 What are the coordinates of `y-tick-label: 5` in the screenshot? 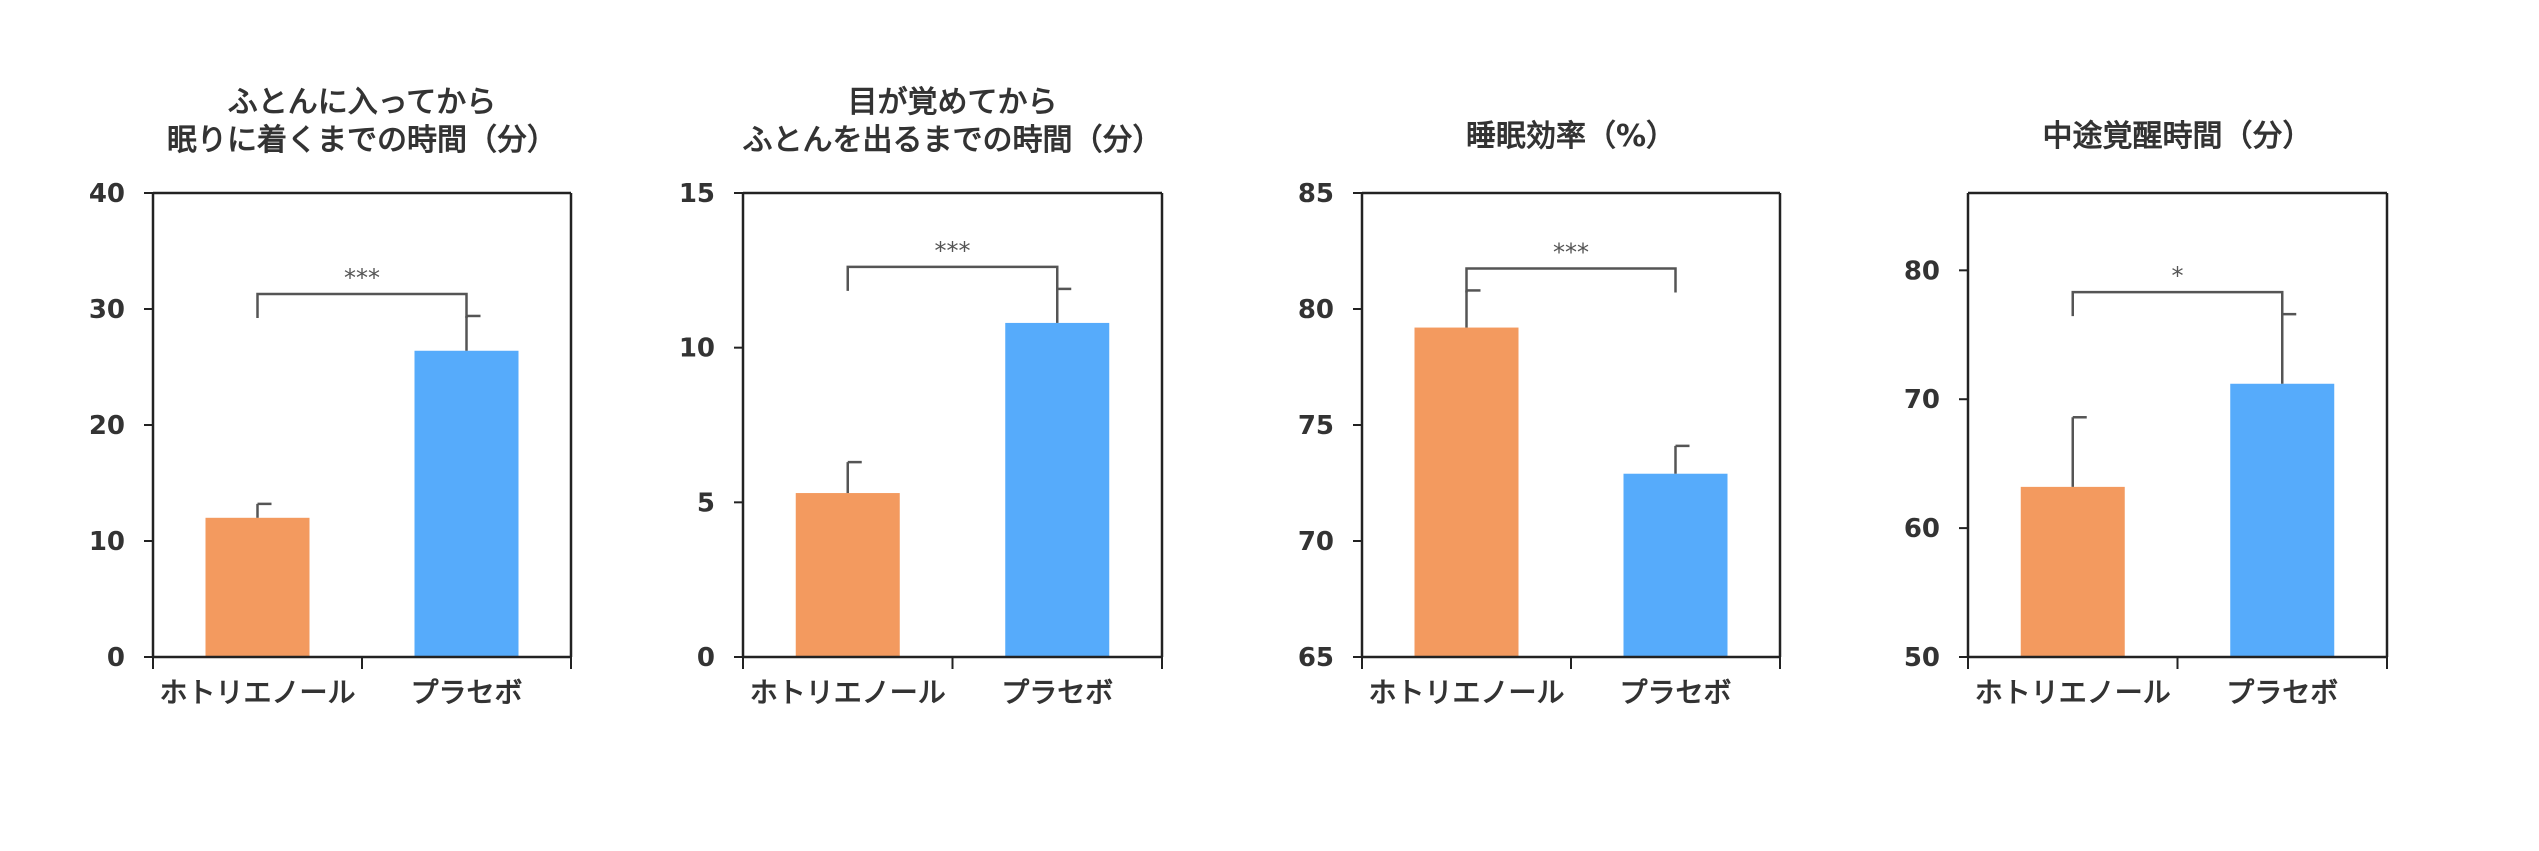 It's located at (706, 503).